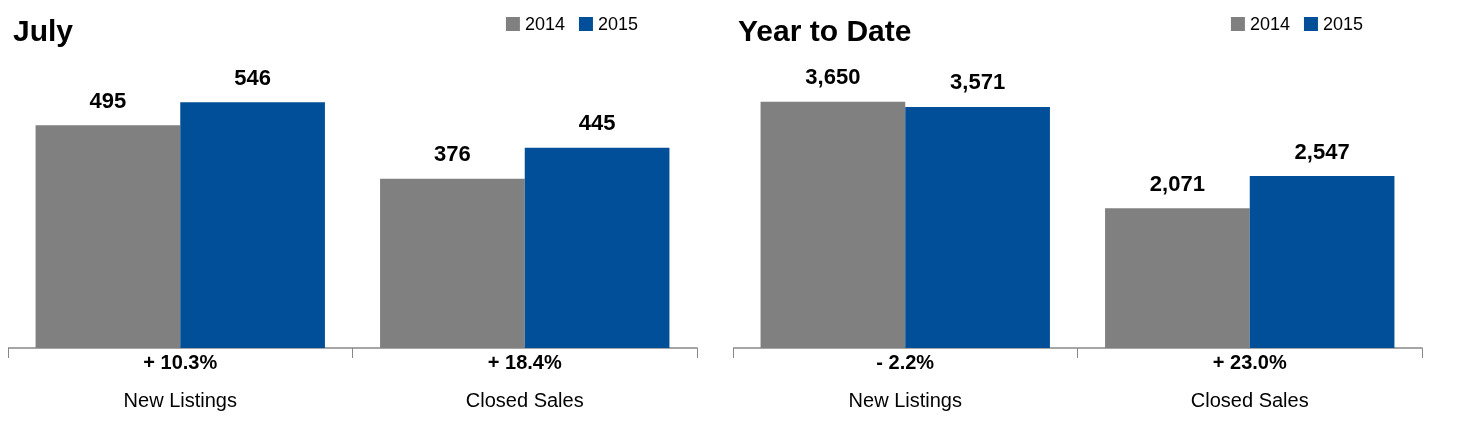  I want to click on data-label: 546, so click(252, 77).